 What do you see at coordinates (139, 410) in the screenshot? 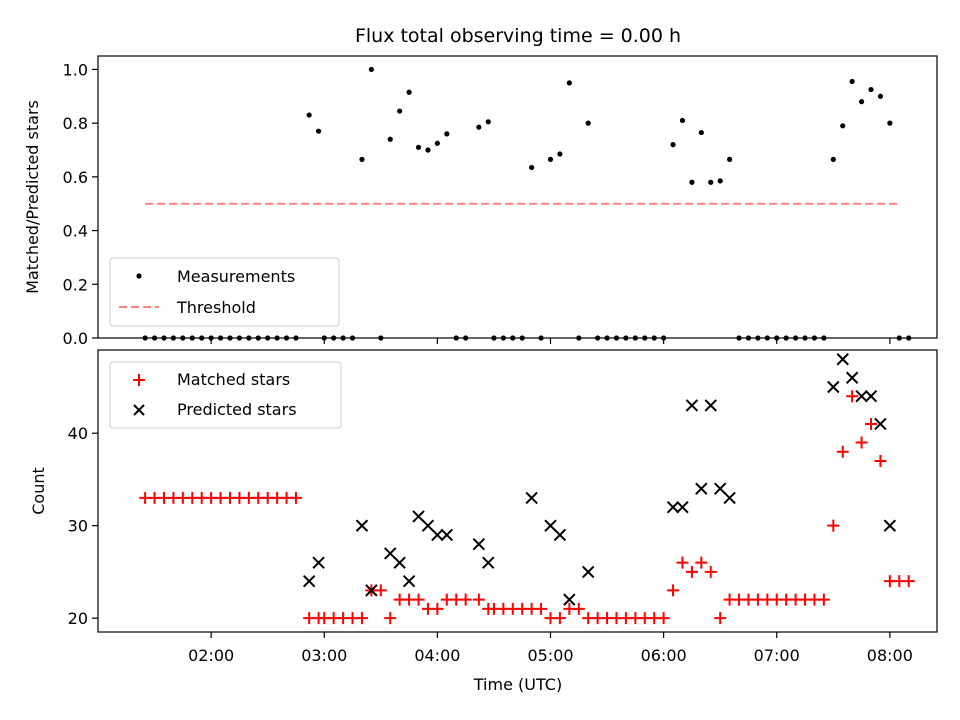
I see `legend-predicted-marker` at bounding box center [139, 410].